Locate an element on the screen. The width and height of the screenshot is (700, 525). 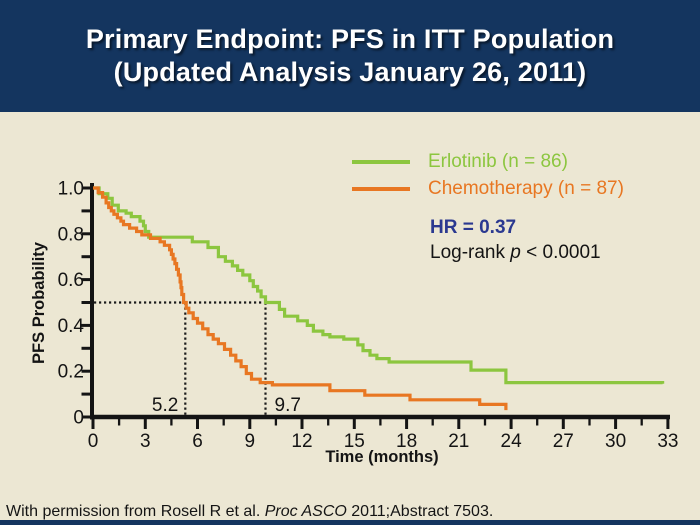
logrank-suffix: < 0.0001 is located at coordinates (560, 252).